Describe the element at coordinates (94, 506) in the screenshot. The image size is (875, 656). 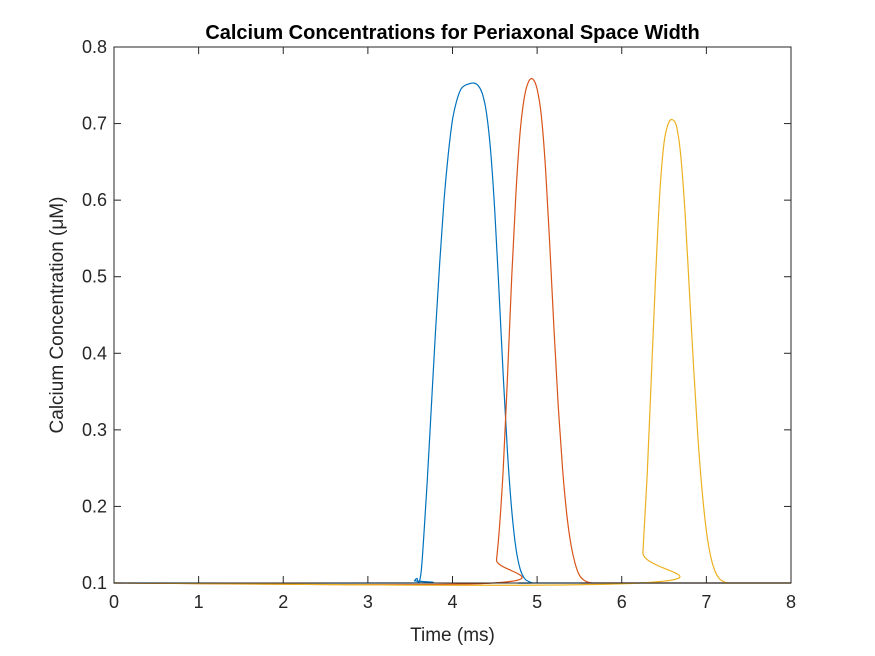
I see `y-tick-label: 0.2` at that location.